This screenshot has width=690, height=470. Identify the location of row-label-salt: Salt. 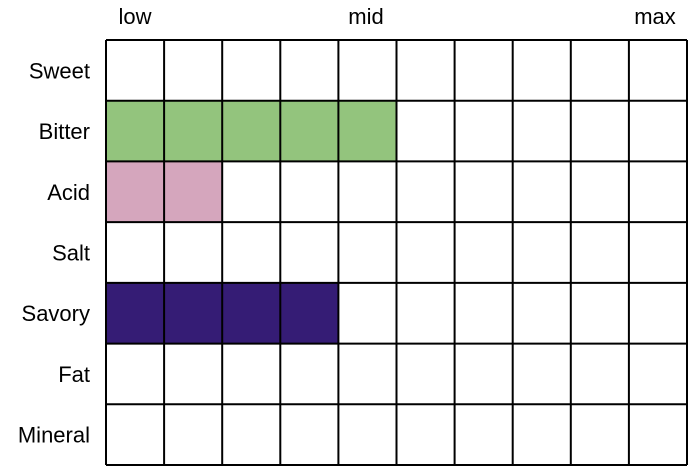
(71, 253).